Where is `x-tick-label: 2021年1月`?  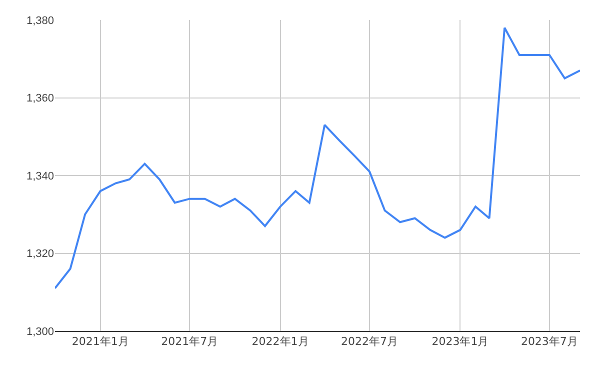
x-tick-label: 2021年1月 is located at coordinates (100, 341).